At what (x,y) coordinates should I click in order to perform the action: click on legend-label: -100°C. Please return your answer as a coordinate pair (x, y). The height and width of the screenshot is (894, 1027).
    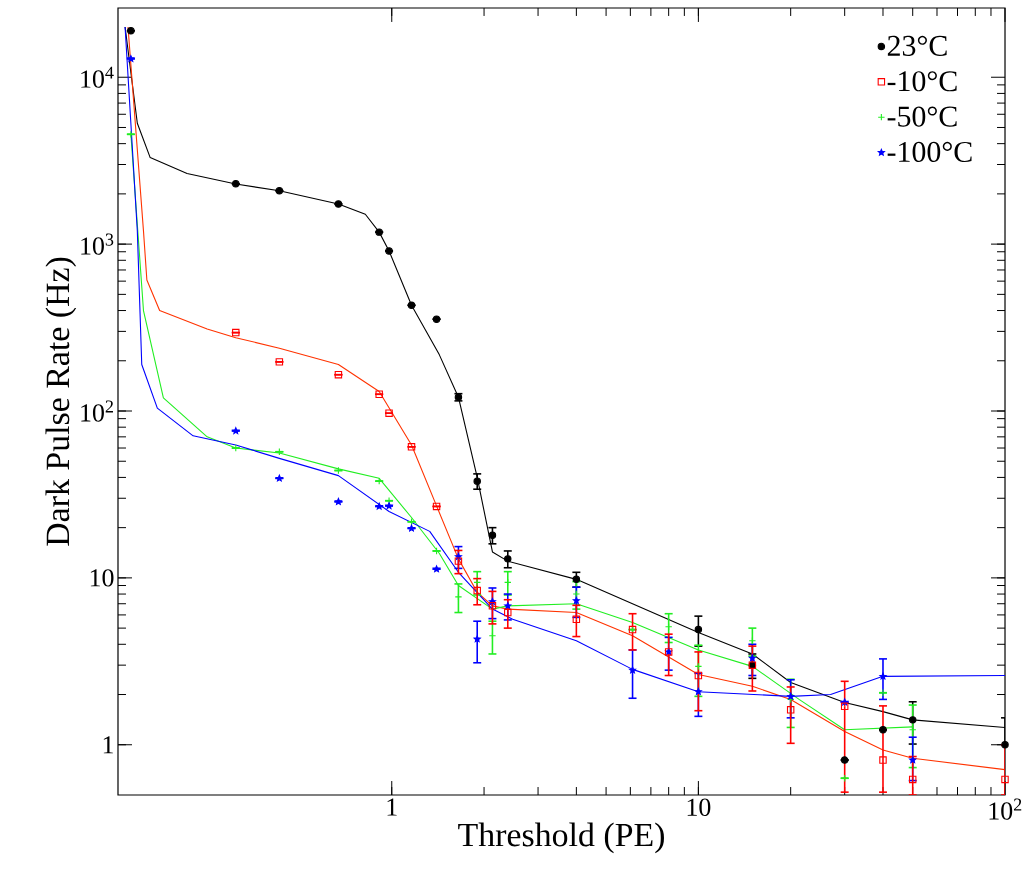
    Looking at the image, I should click on (929, 152).